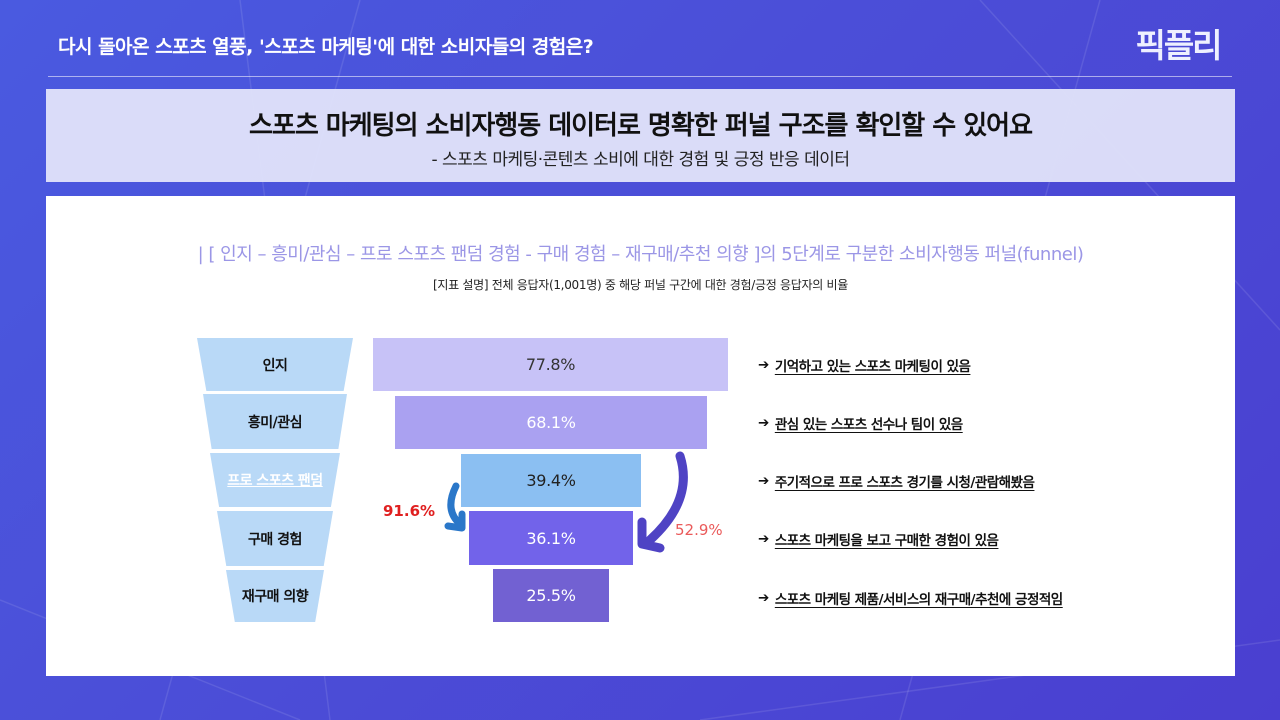 The image size is (1280, 720). What do you see at coordinates (872, 367) in the screenshot?
I see `description-text: 기억하고 있는 스포츠 마케팅이 있음` at bounding box center [872, 367].